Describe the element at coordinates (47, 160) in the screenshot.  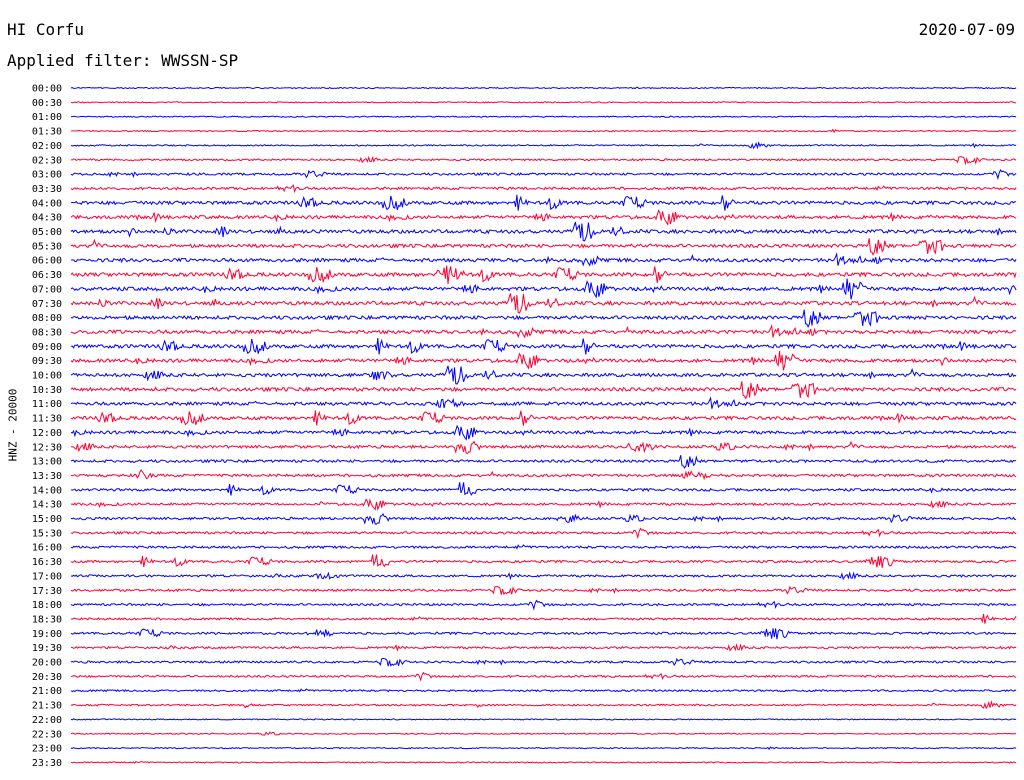
I see `time-tick-label: 02:30` at that location.